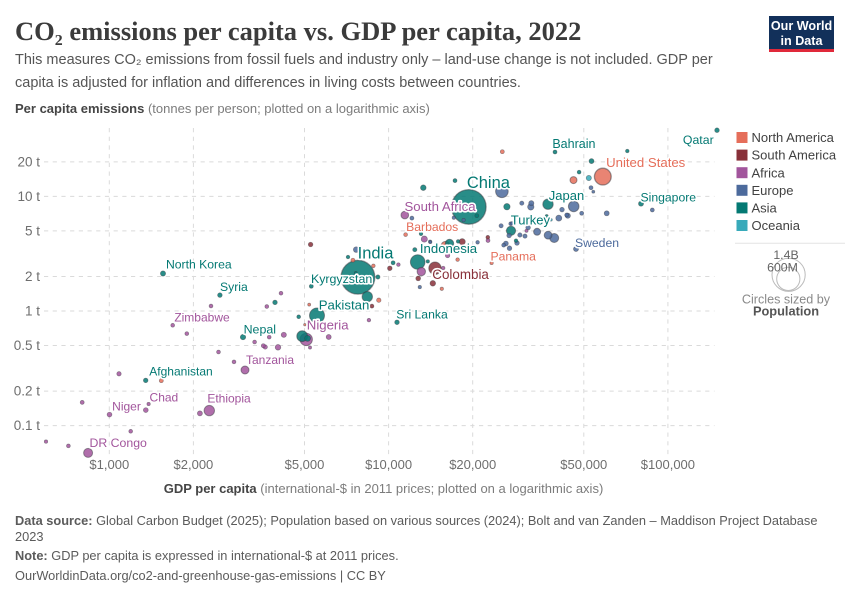  What do you see at coordinates (786, 311) in the screenshot?
I see `svg-text: Population` at bounding box center [786, 311].